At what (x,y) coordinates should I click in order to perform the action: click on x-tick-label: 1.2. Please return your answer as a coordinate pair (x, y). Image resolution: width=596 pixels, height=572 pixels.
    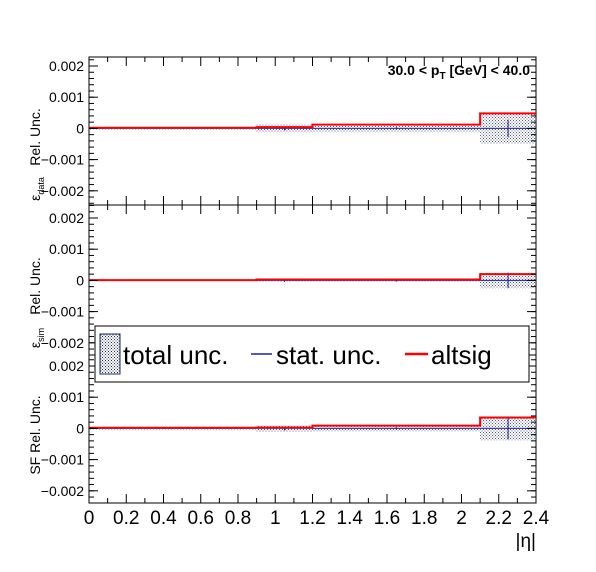
    Looking at the image, I should click on (312, 518).